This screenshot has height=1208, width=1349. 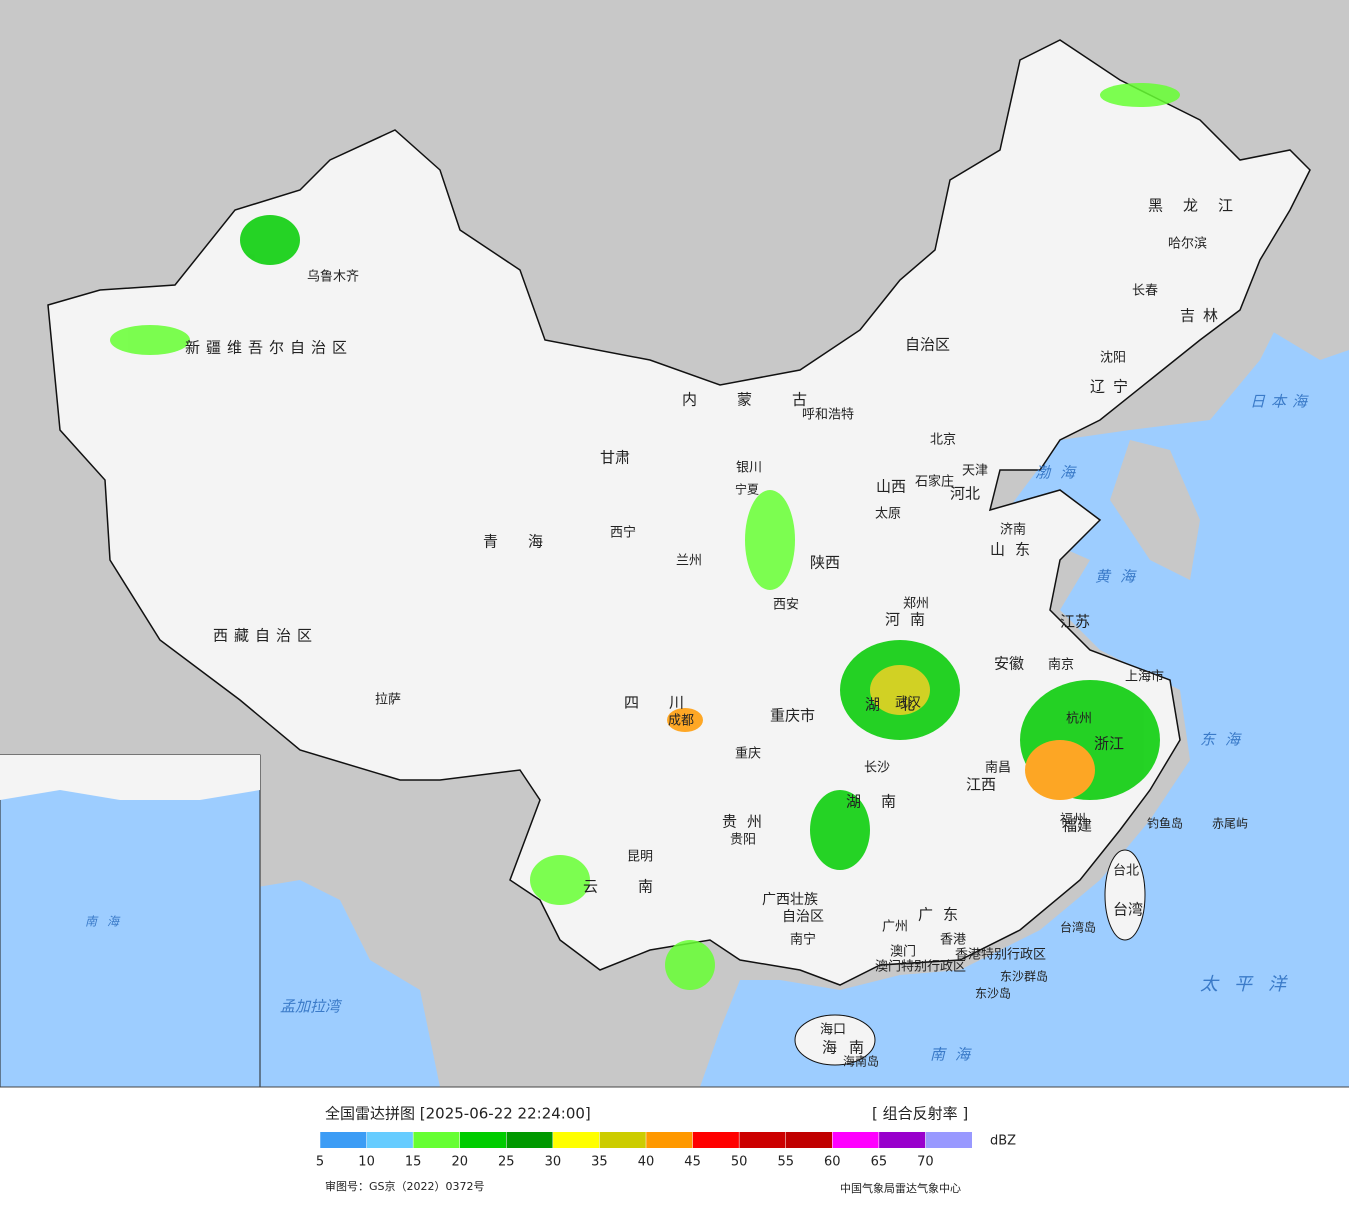 I want to click on place-label: 陕西, so click(x=825, y=563).